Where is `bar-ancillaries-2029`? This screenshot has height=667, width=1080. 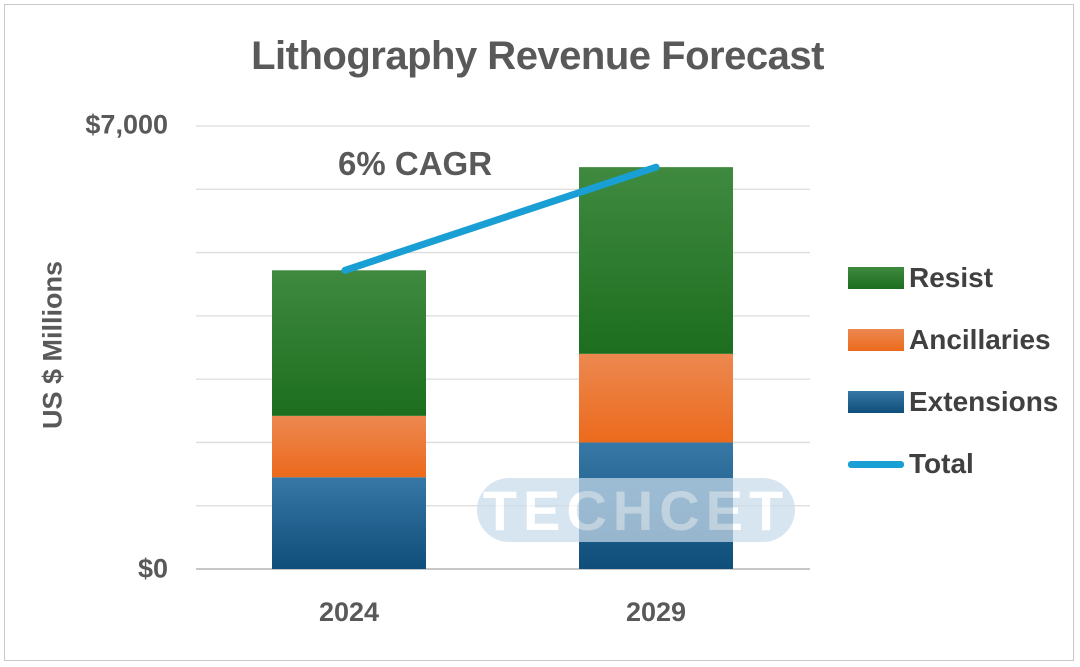 bar-ancillaries-2029 is located at coordinates (656, 398).